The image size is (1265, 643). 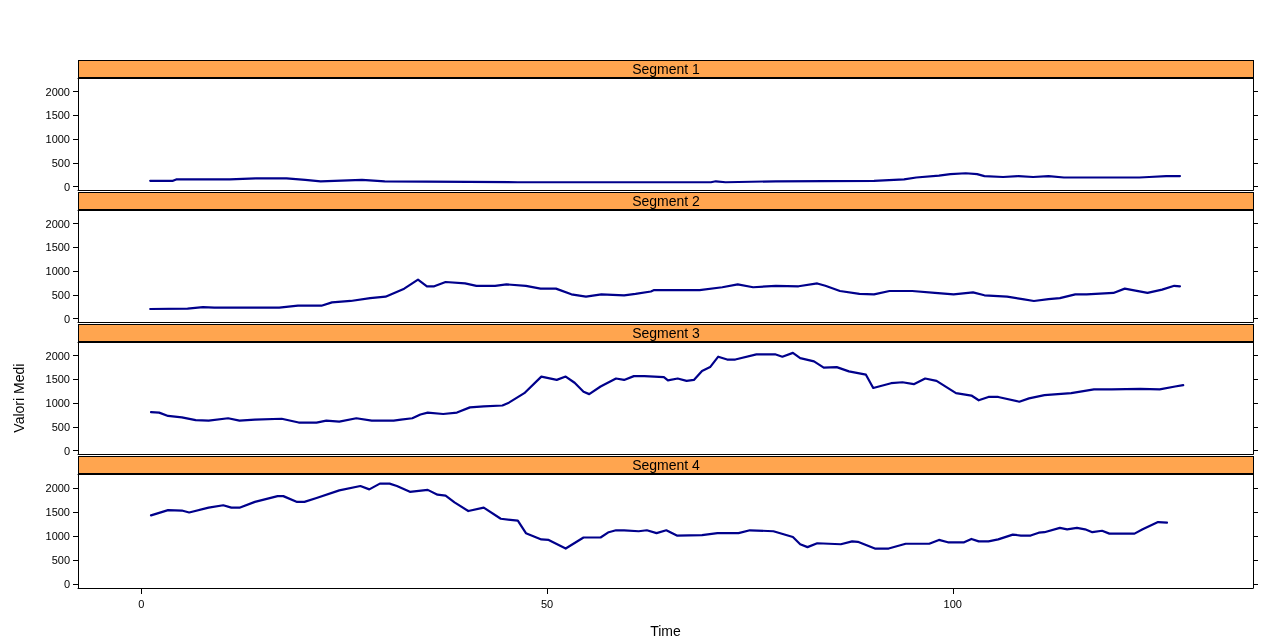 What do you see at coordinates (952, 603) in the screenshot?
I see `x-tick-label: 100` at bounding box center [952, 603].